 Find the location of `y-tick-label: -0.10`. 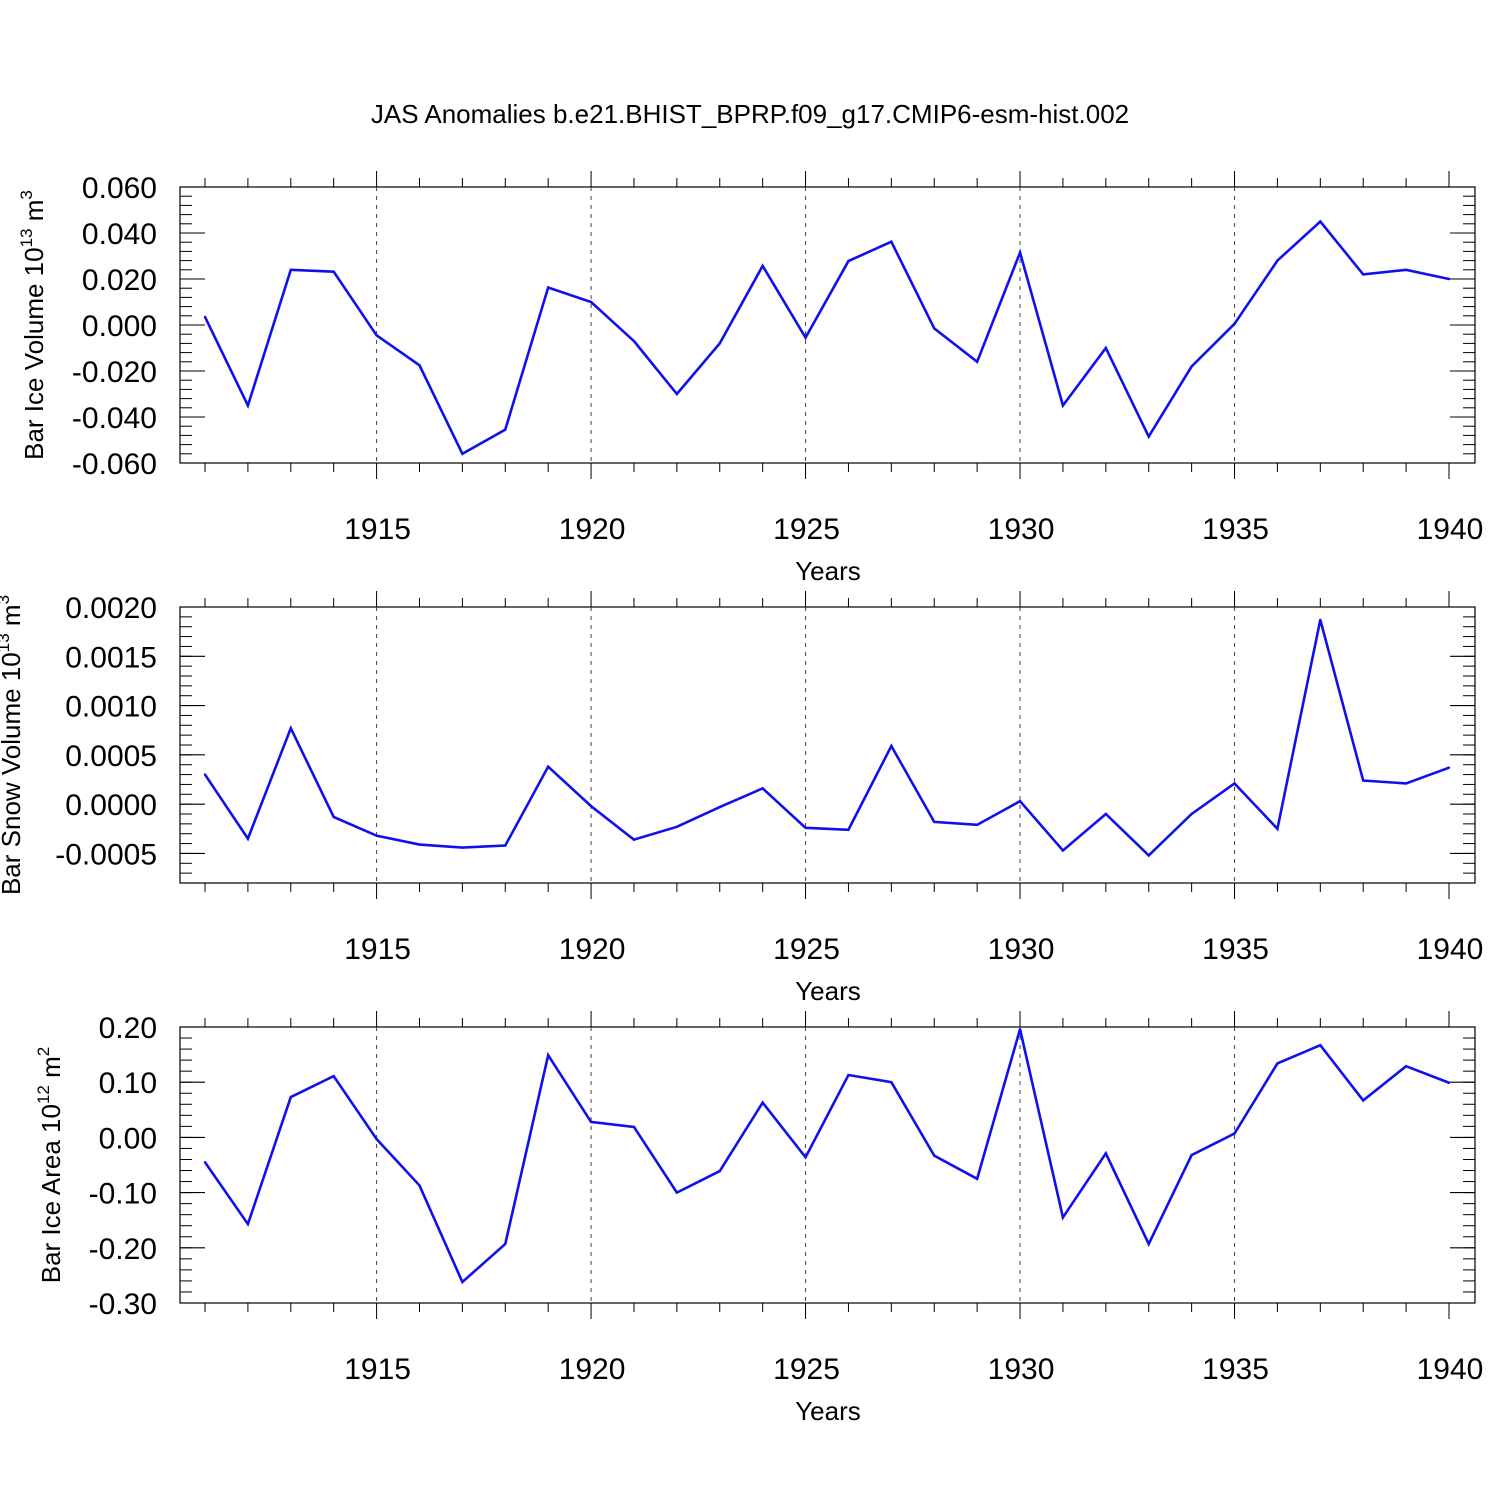

y-tick-label: -0.10 is located at coordinates (123, 1194).